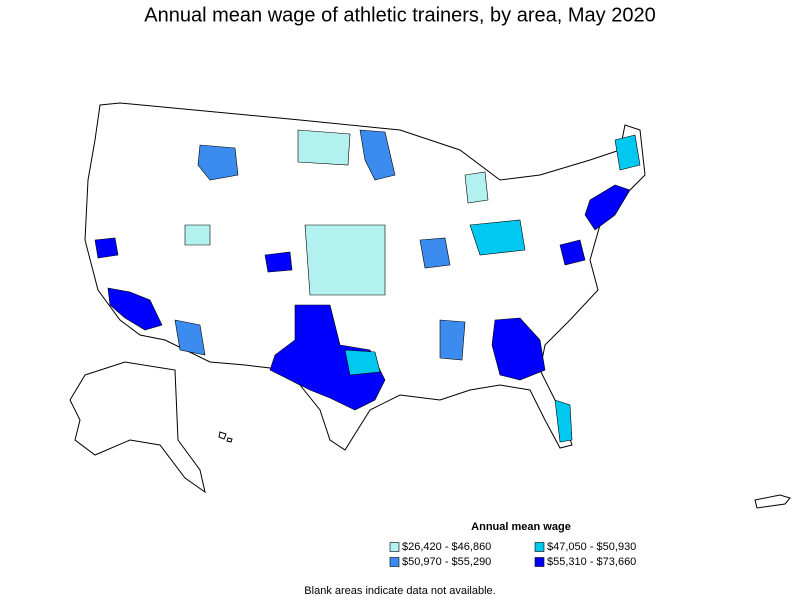 This screenshot has height=600, width=800. I want to click on alaska, so click(137, 427).